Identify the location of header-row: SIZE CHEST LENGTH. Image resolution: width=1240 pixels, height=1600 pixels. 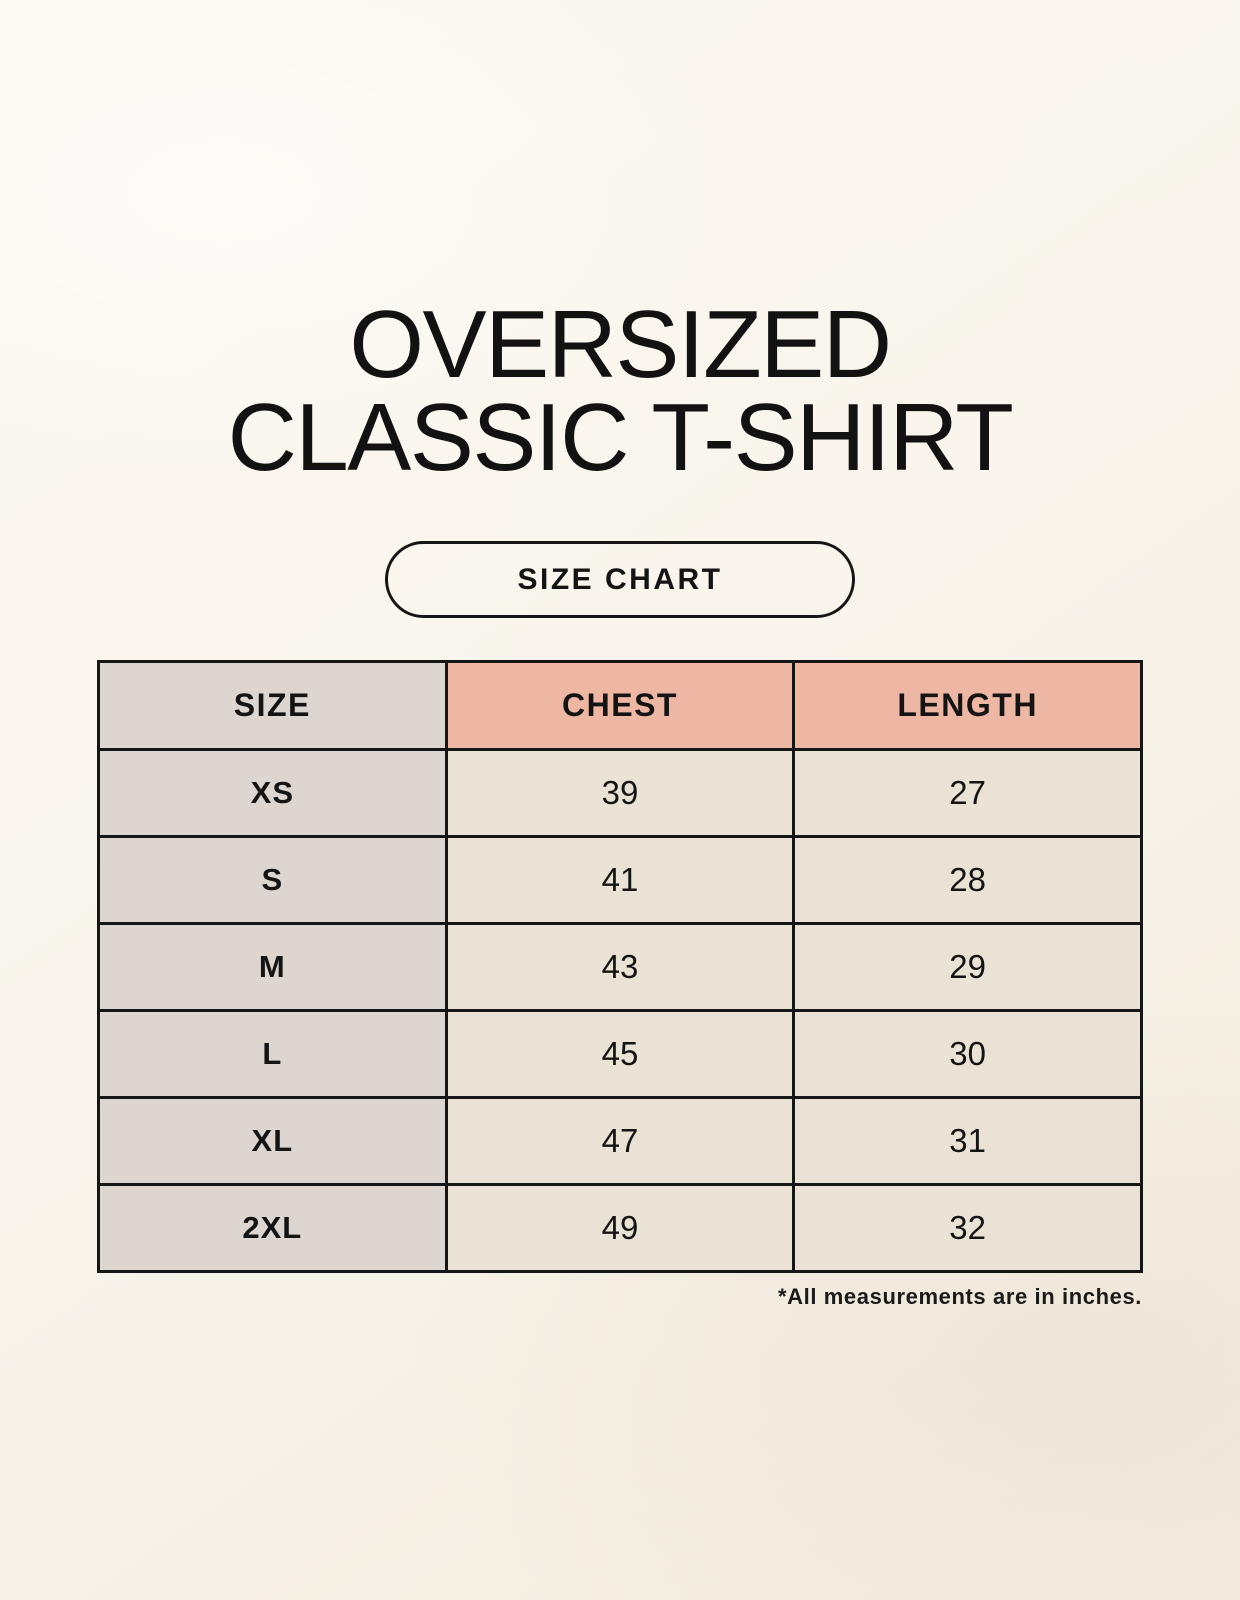
(620, 705).